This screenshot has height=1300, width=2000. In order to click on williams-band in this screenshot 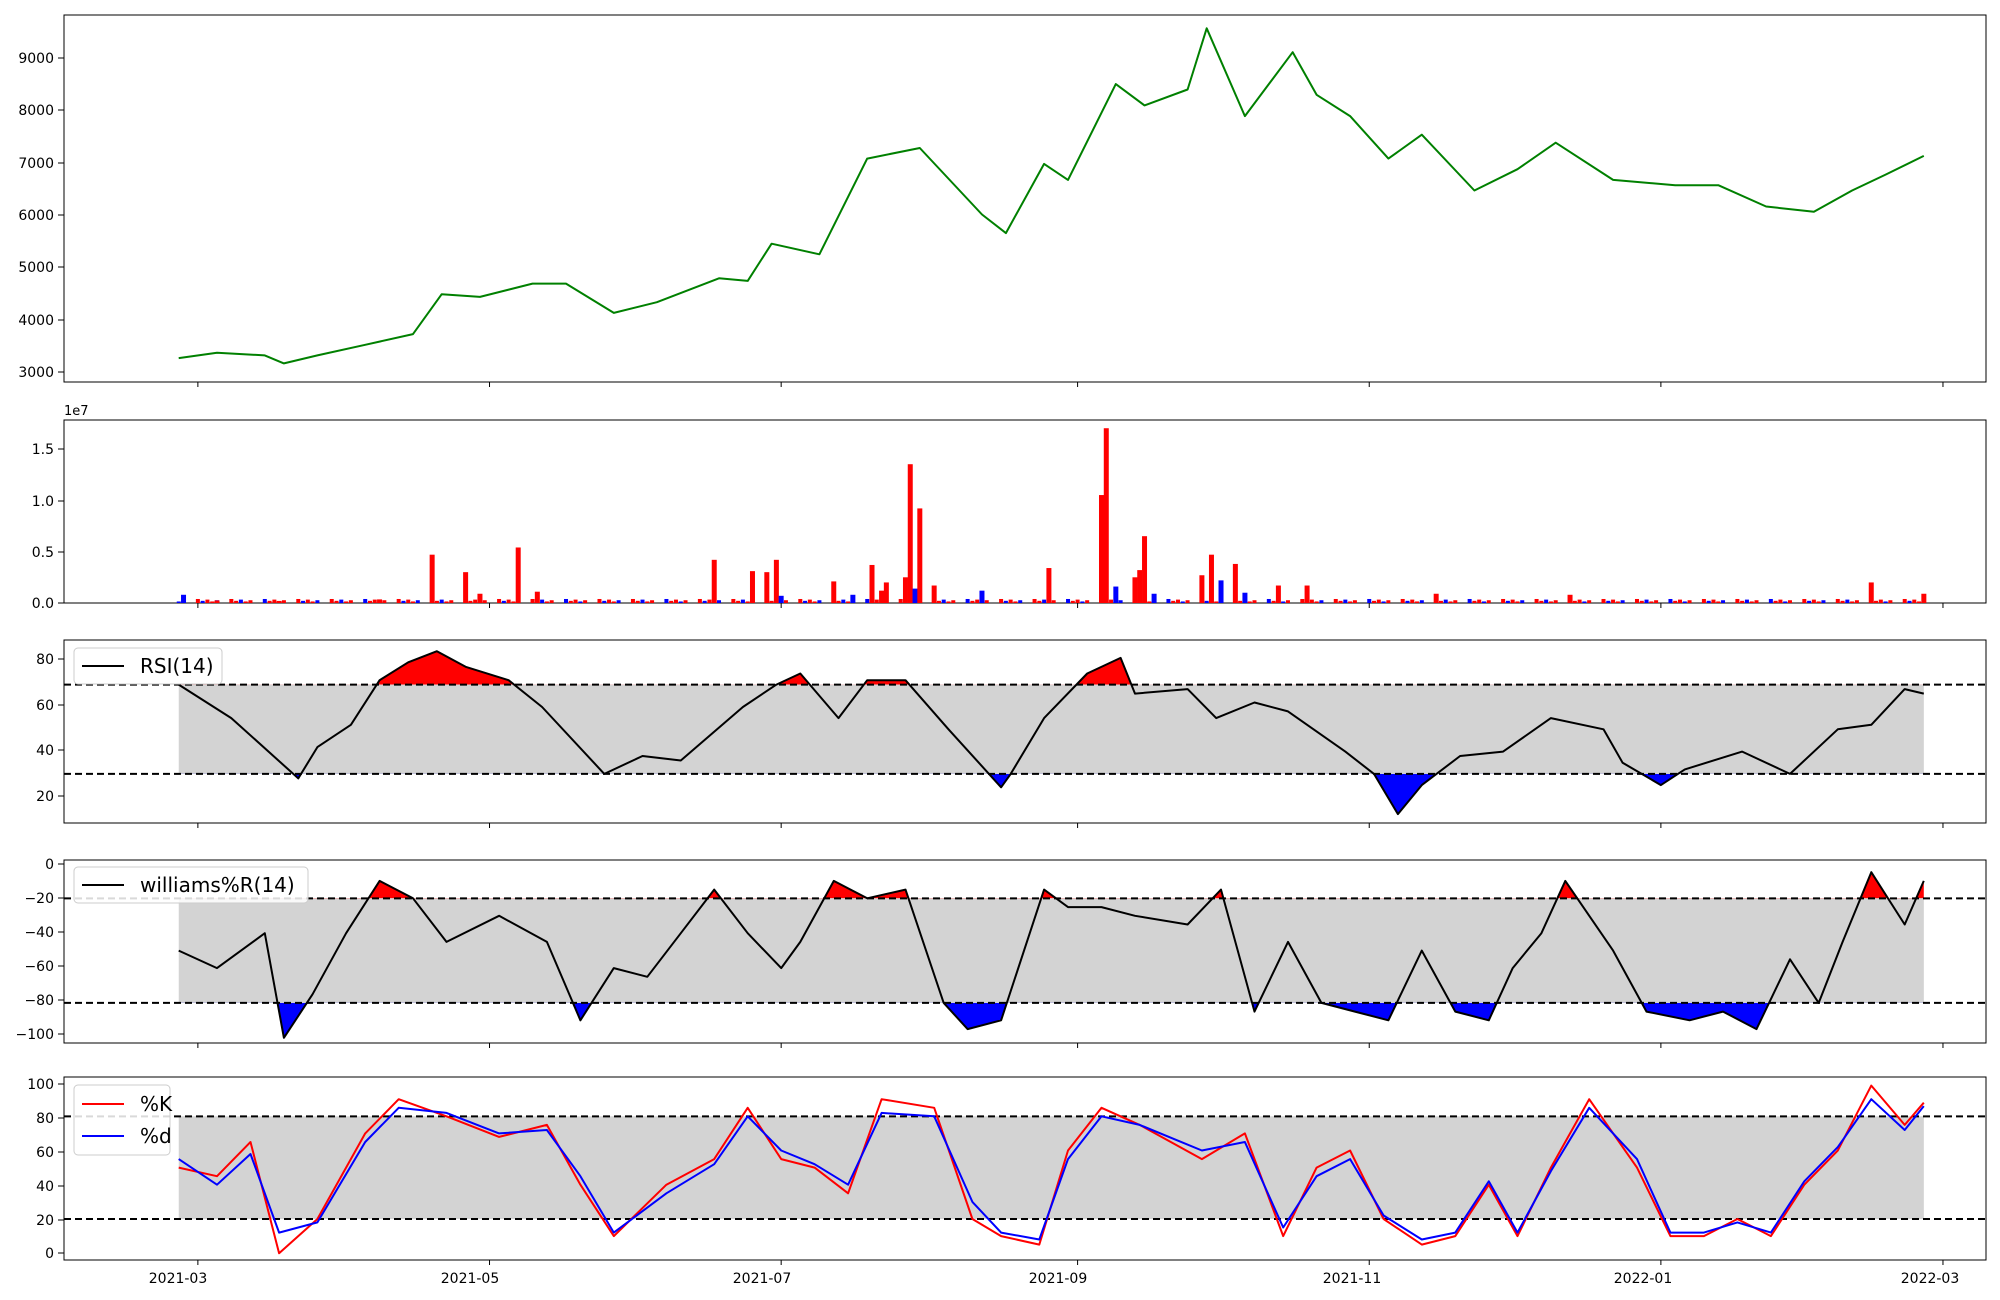, I will do `click(1051, 950)`.